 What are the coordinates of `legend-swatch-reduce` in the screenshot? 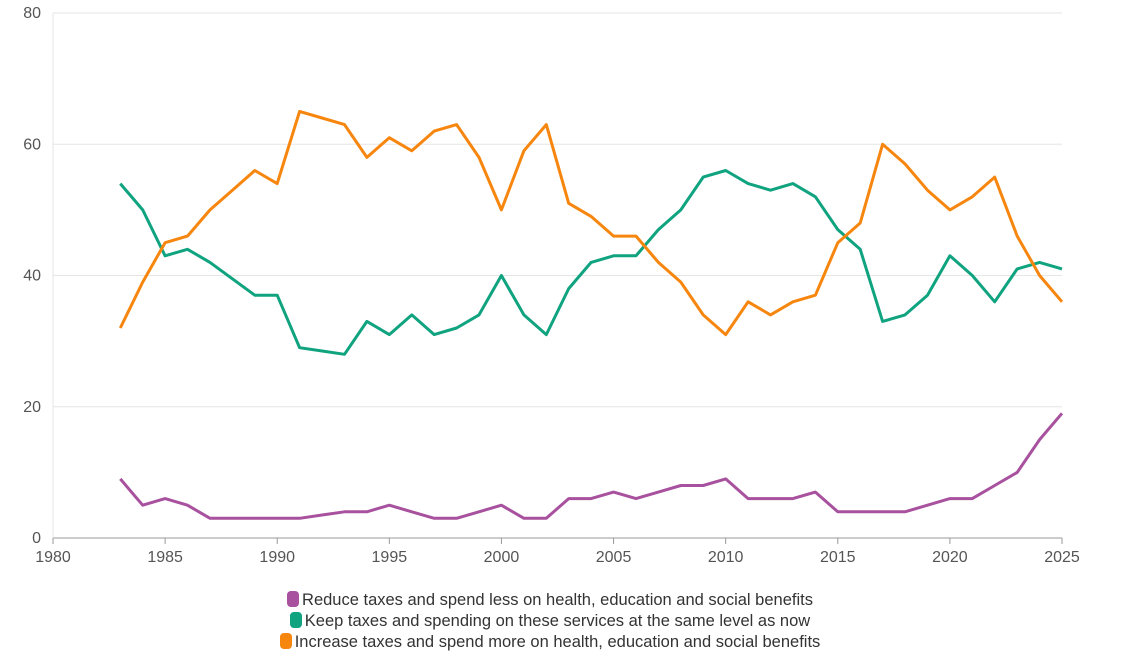 It's located at (293, 599).